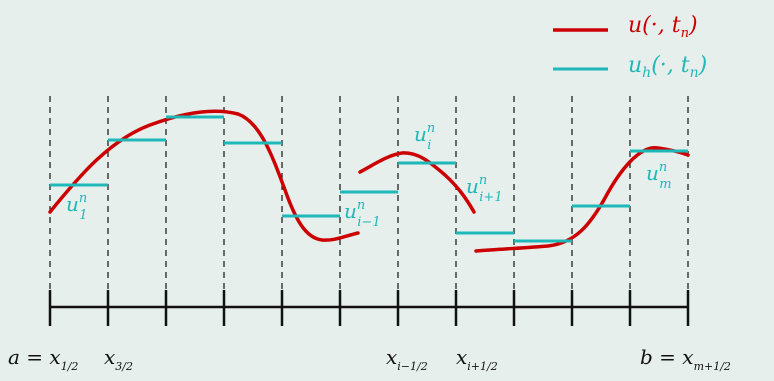 The image size is (774, 381). What do you see at coordinates (77, 207) in the screenshot?
I see `label-u1: un 1` at bounding box center [77, 207].